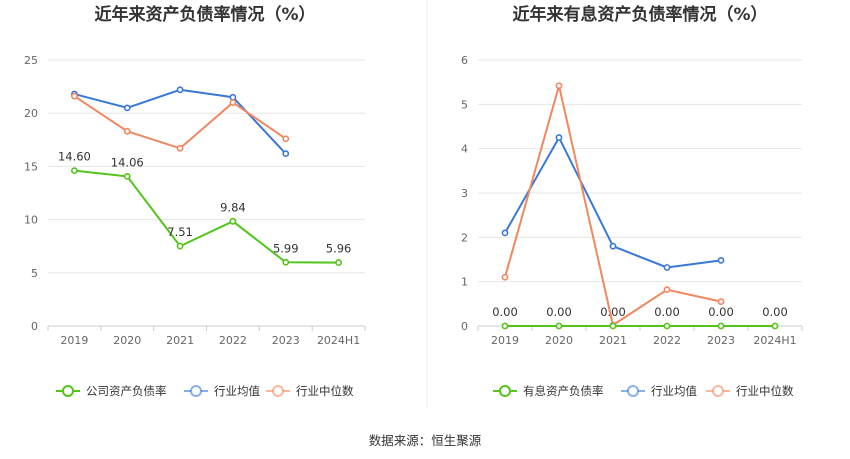 The height and width of the screenshot is (459, 850). Describe the element at coordinates (127, 162) in the screenshot. I see `left-data-label: 14.06` at that location.